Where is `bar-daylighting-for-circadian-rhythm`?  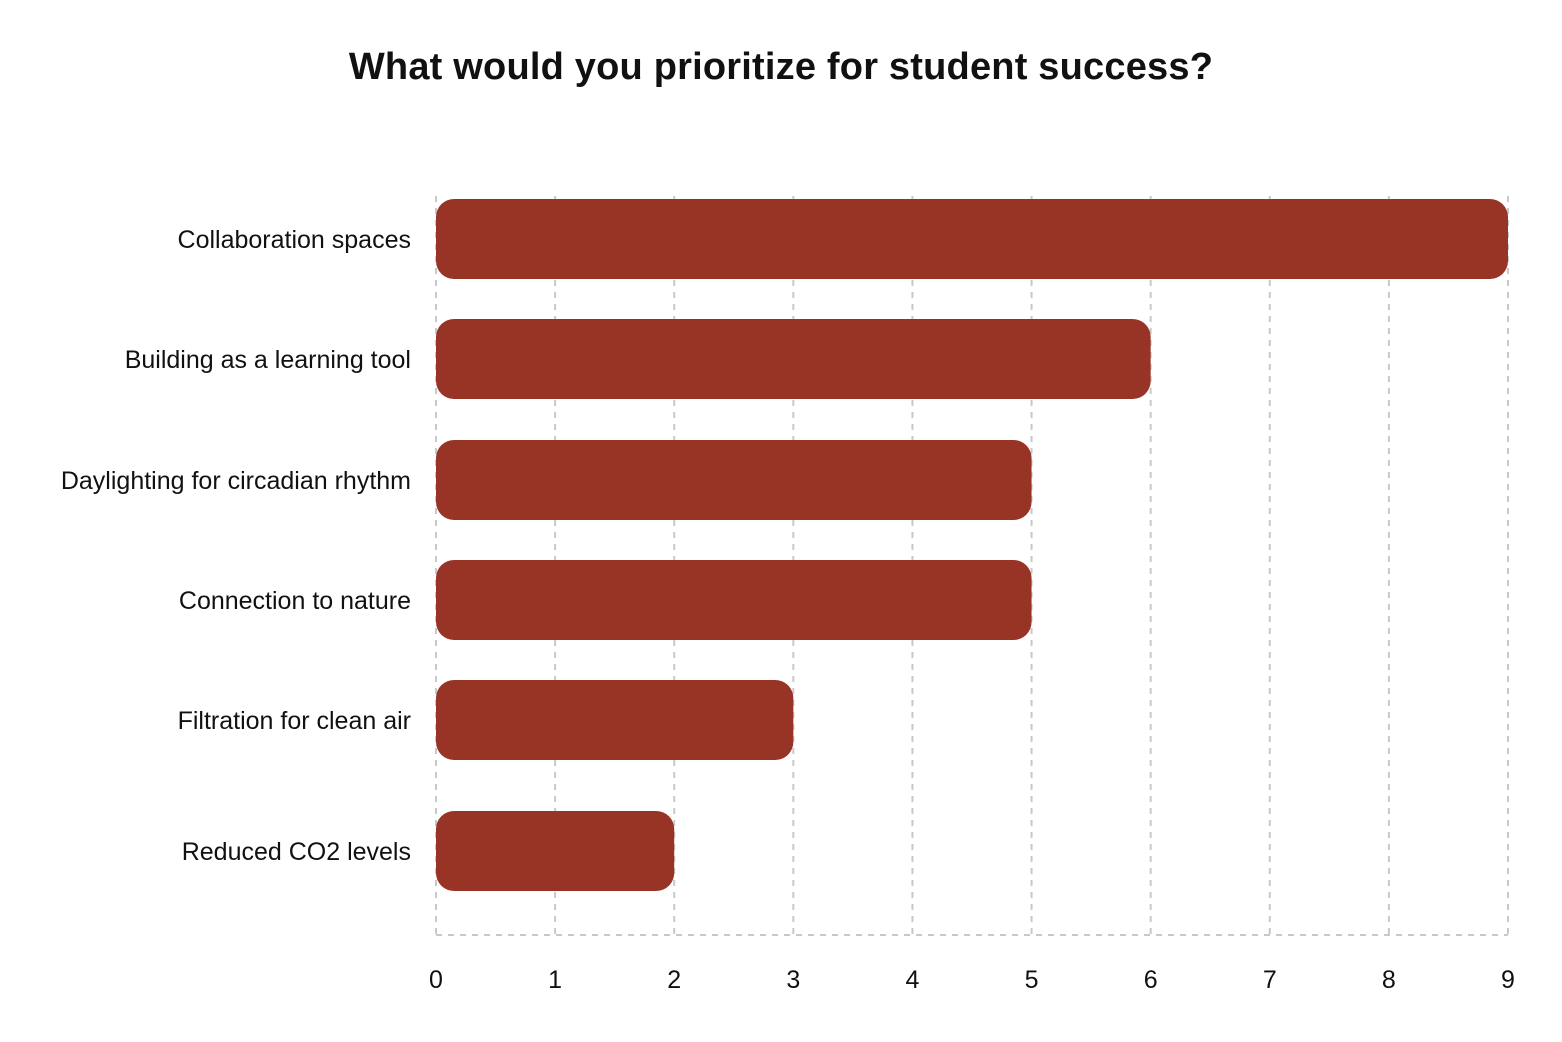
bar-daylighting-for-circadian-rhythm is located at coordinates (734, 480).